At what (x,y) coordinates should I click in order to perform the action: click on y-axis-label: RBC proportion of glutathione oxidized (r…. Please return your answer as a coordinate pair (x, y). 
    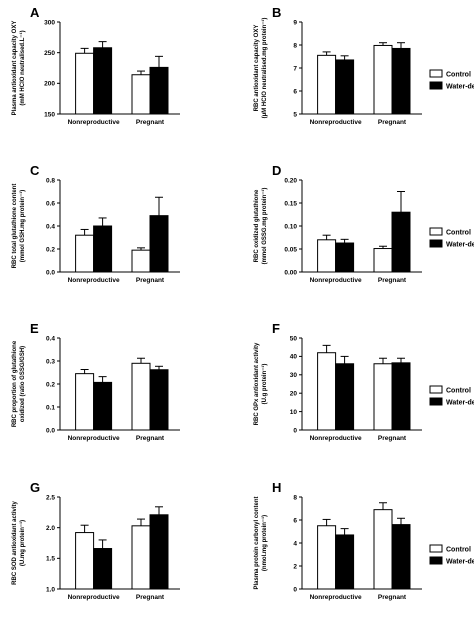
    Looking at the image, I should click on (19, 383).